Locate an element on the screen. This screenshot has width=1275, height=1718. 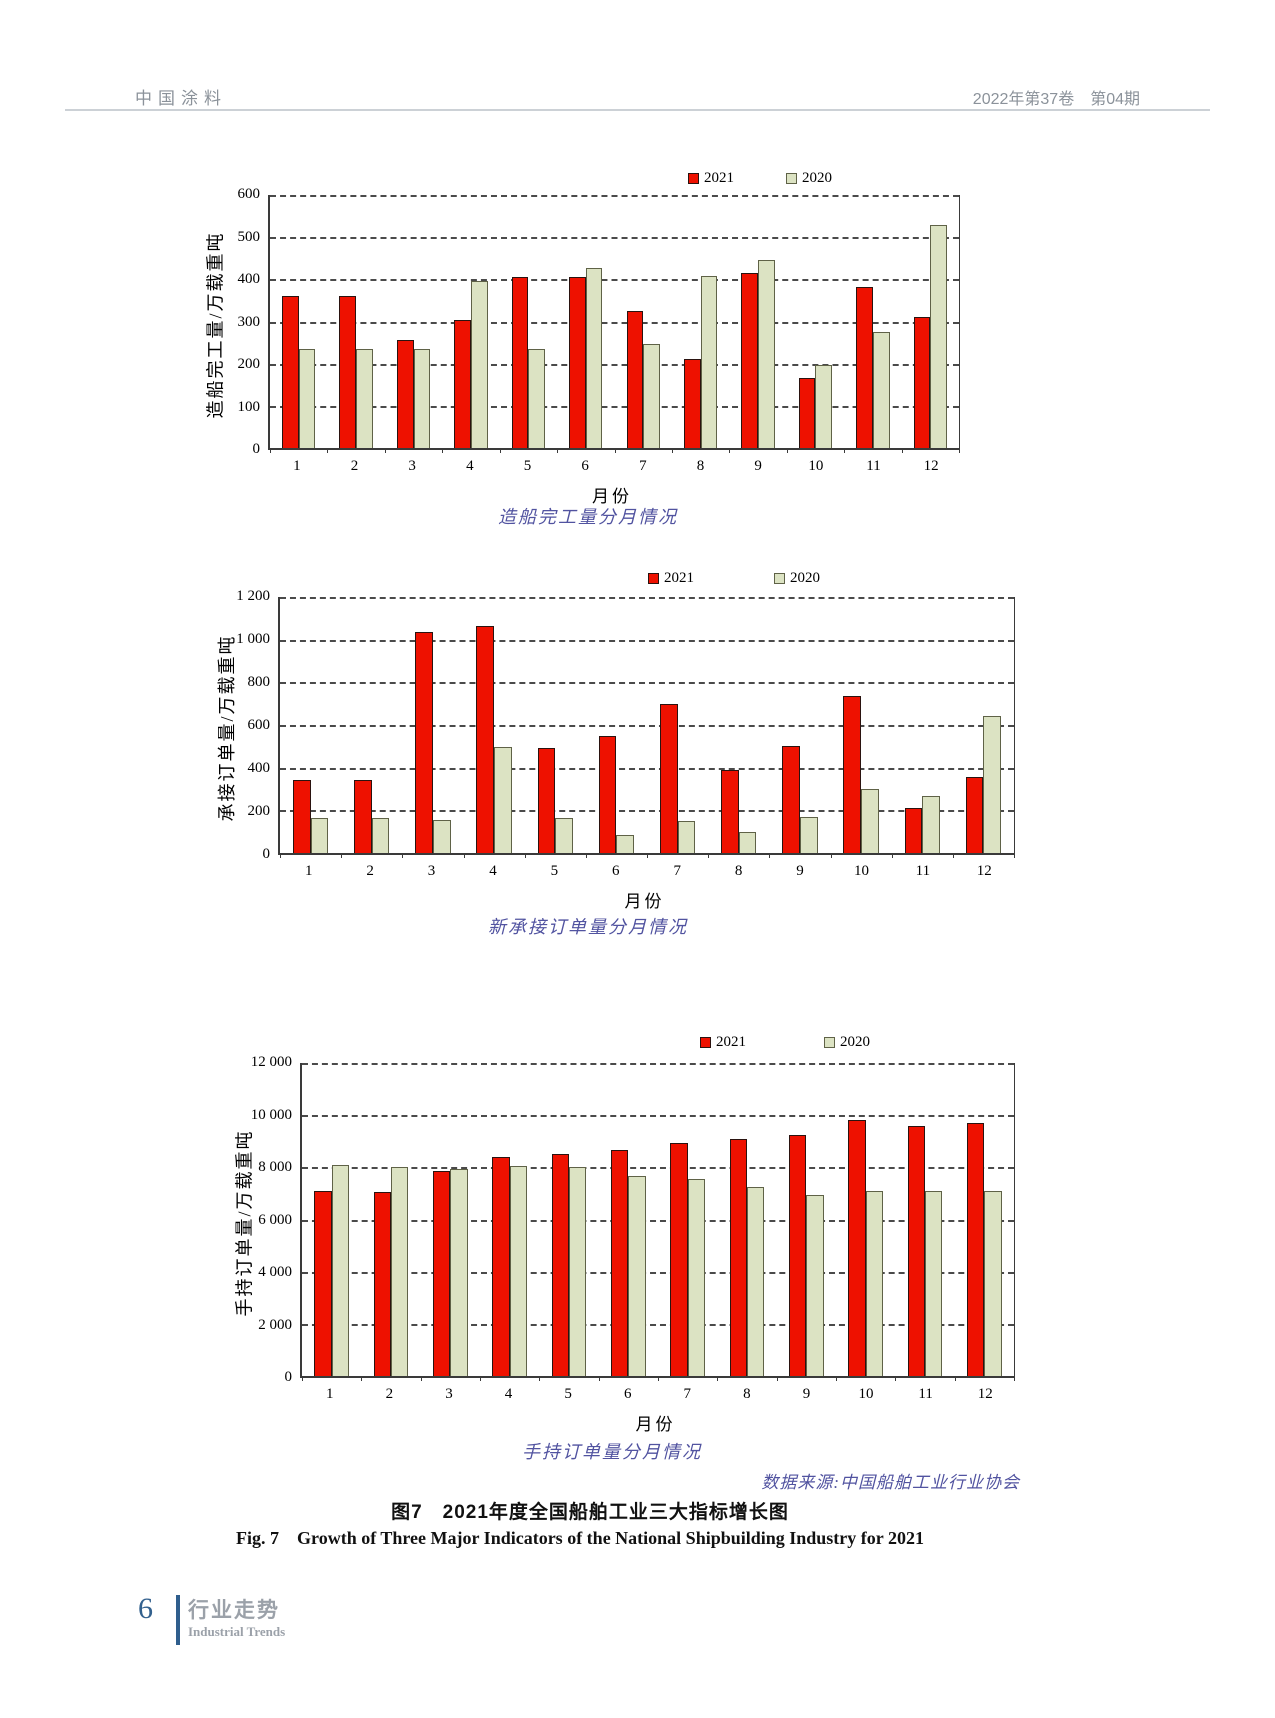
chart-subtitle: 新承接订单量分月情况 is located at coordinates (588, 927).